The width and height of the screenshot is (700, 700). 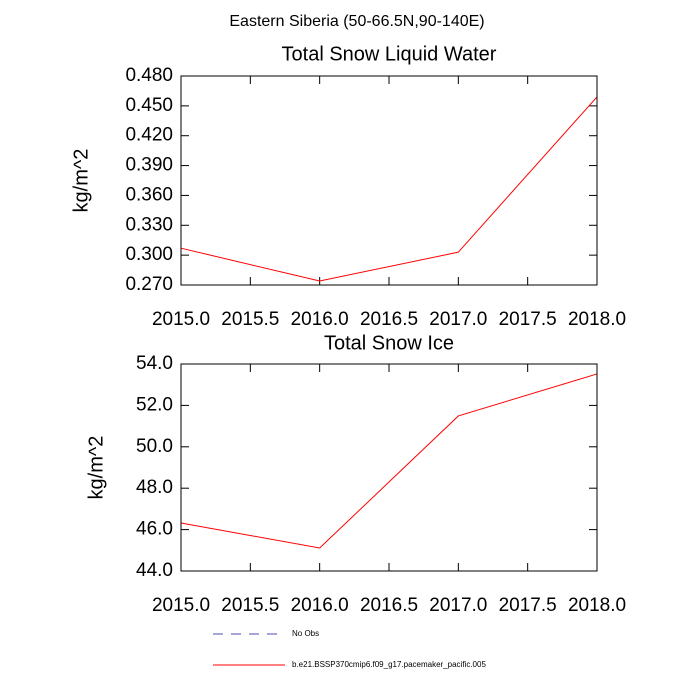 I want to click on y-tick-label: 52.0, so click(x=154, y=404).